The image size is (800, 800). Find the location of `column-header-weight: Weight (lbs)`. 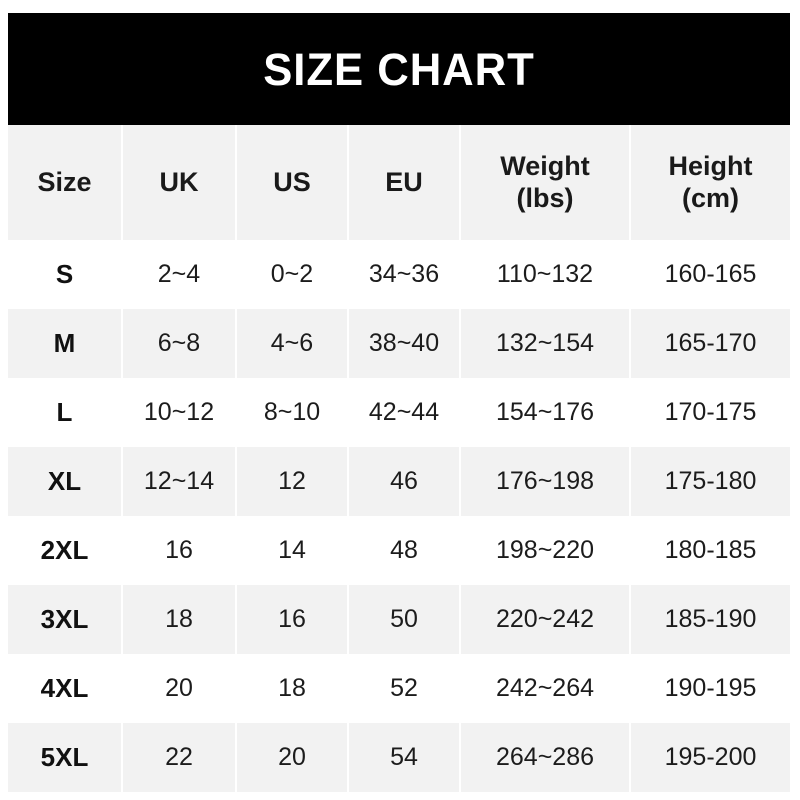

column-header-weight: Weight (lbs) is located at coordinates (545, 182).